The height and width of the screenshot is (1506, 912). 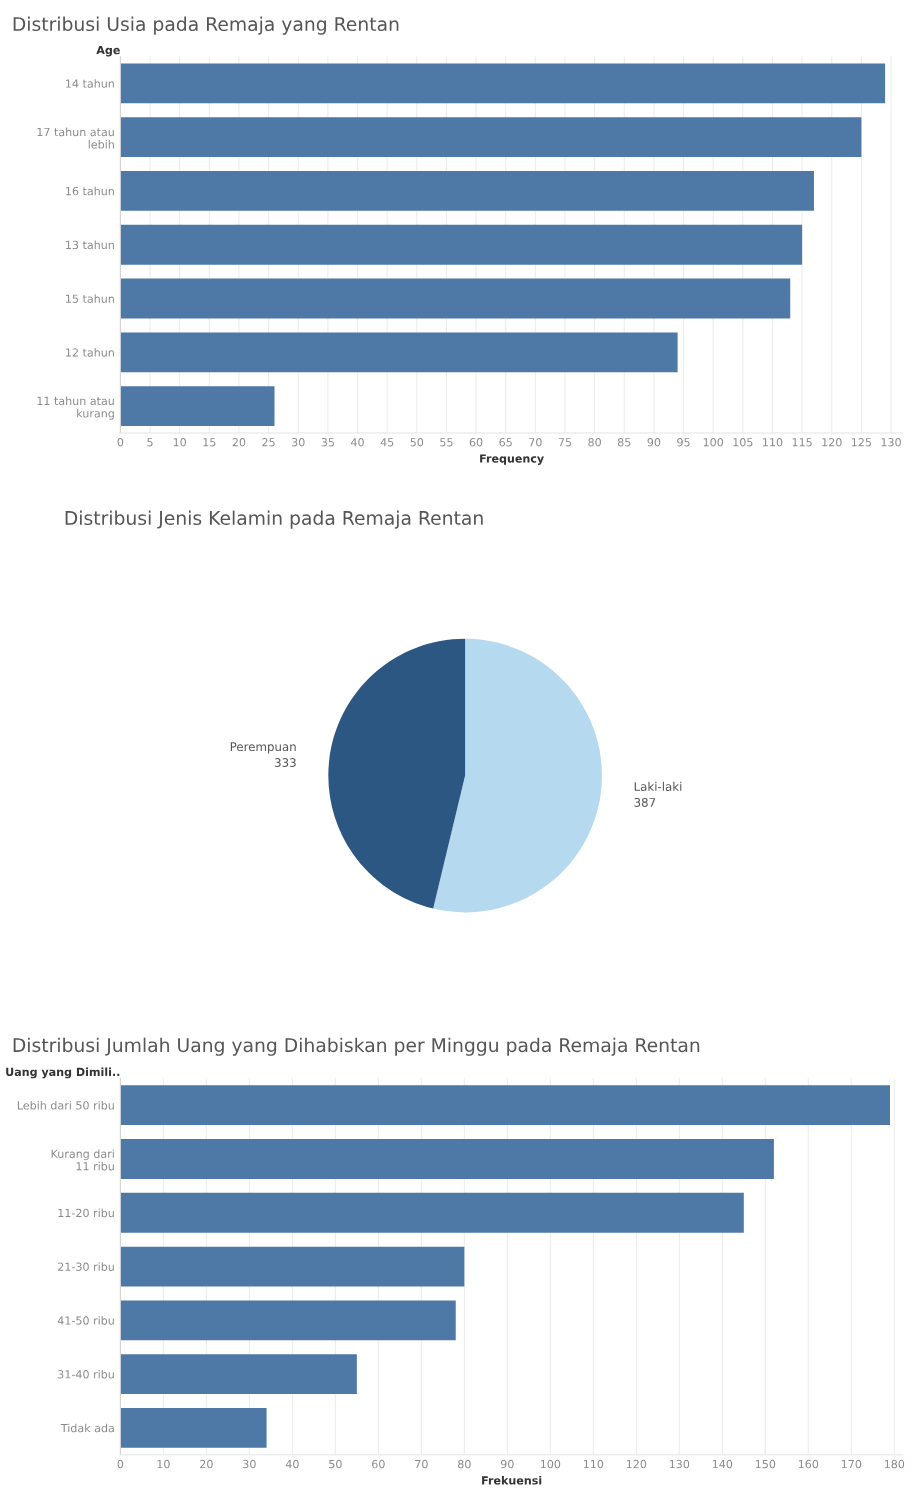 I want to click on x-tick-label: 75, so click(x=565, y=442).